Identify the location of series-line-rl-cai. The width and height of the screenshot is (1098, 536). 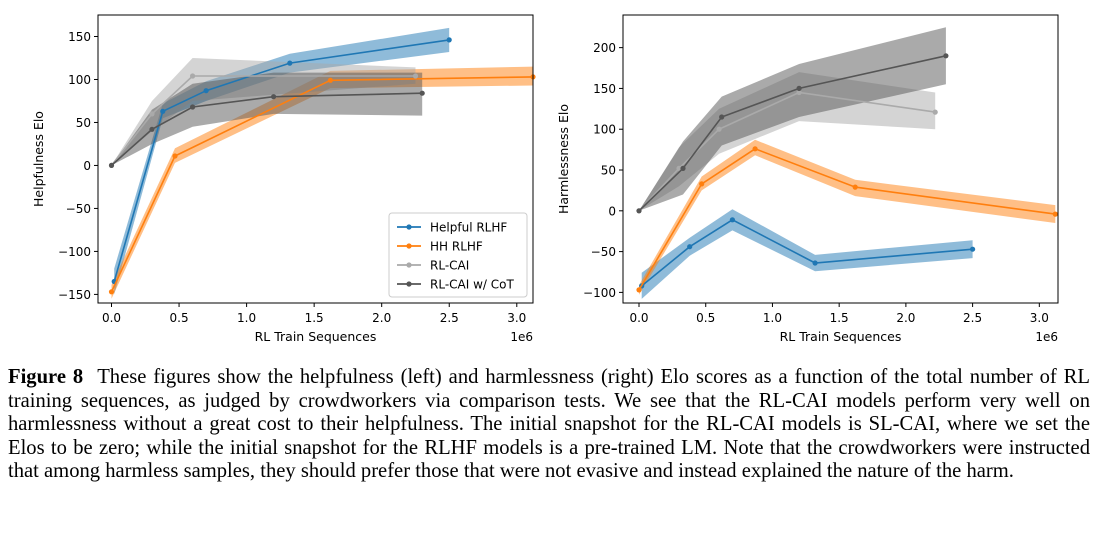
(263, 120).